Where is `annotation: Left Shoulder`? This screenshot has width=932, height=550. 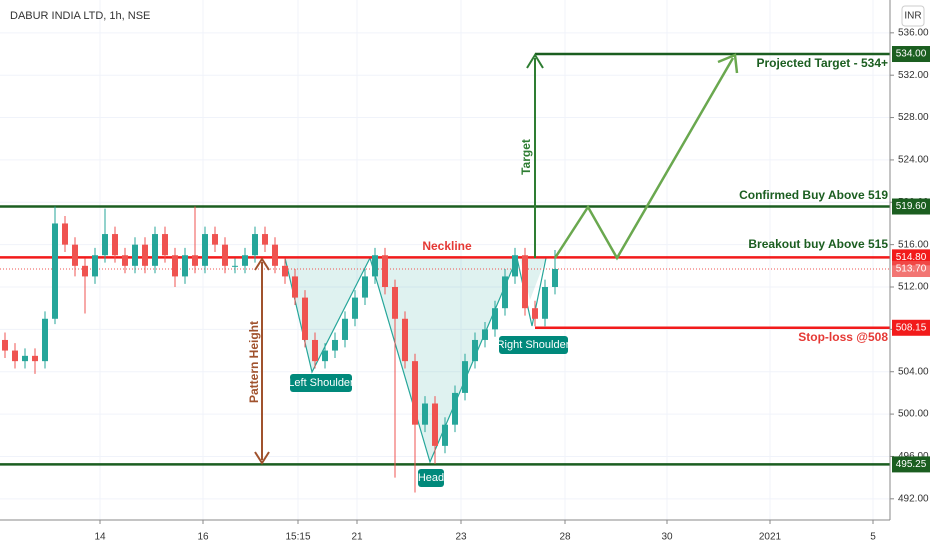
annotation: Left Shoulder is located at coordinates (321, 383).